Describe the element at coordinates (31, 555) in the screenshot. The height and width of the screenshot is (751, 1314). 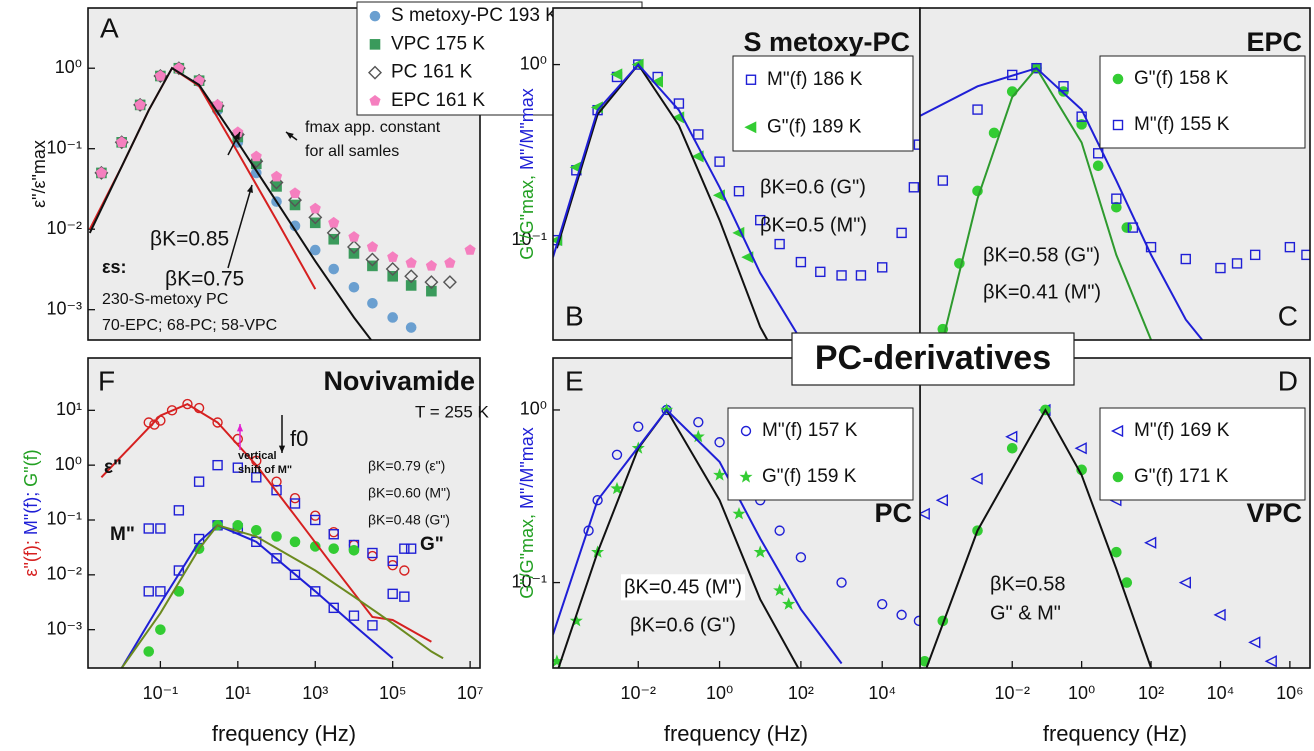
I see `y-axis-label-part: ε"(f);` at that location.